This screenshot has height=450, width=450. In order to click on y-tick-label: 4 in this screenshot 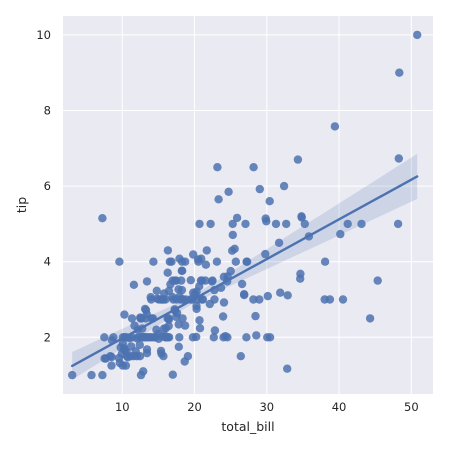, I will do `click(47, 262)`.